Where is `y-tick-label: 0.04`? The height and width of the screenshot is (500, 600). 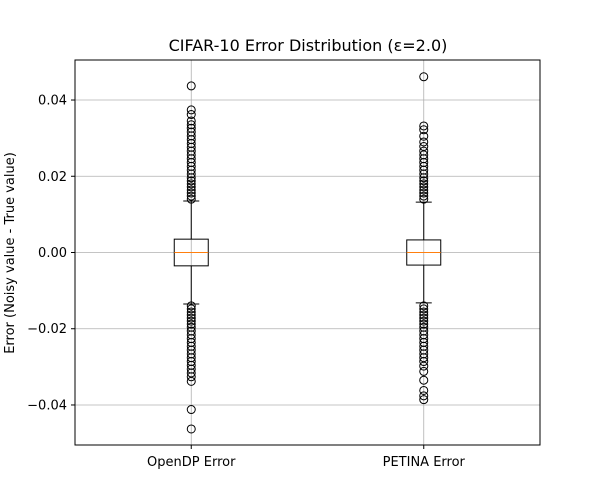
y-tick-label: 0.04 is located at coordinates (52, 101).